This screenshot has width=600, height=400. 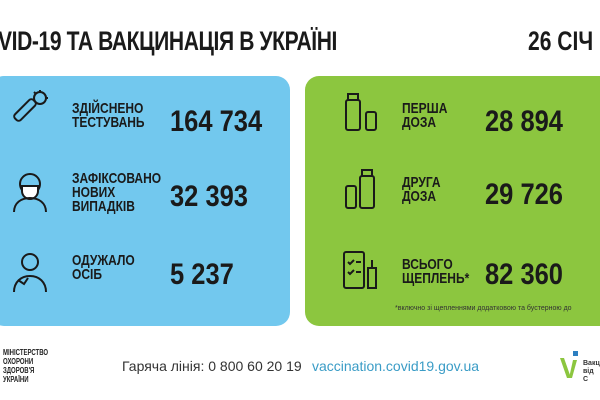 I want to click on new-cases-value: 32 393, so click(x=209, y=196).